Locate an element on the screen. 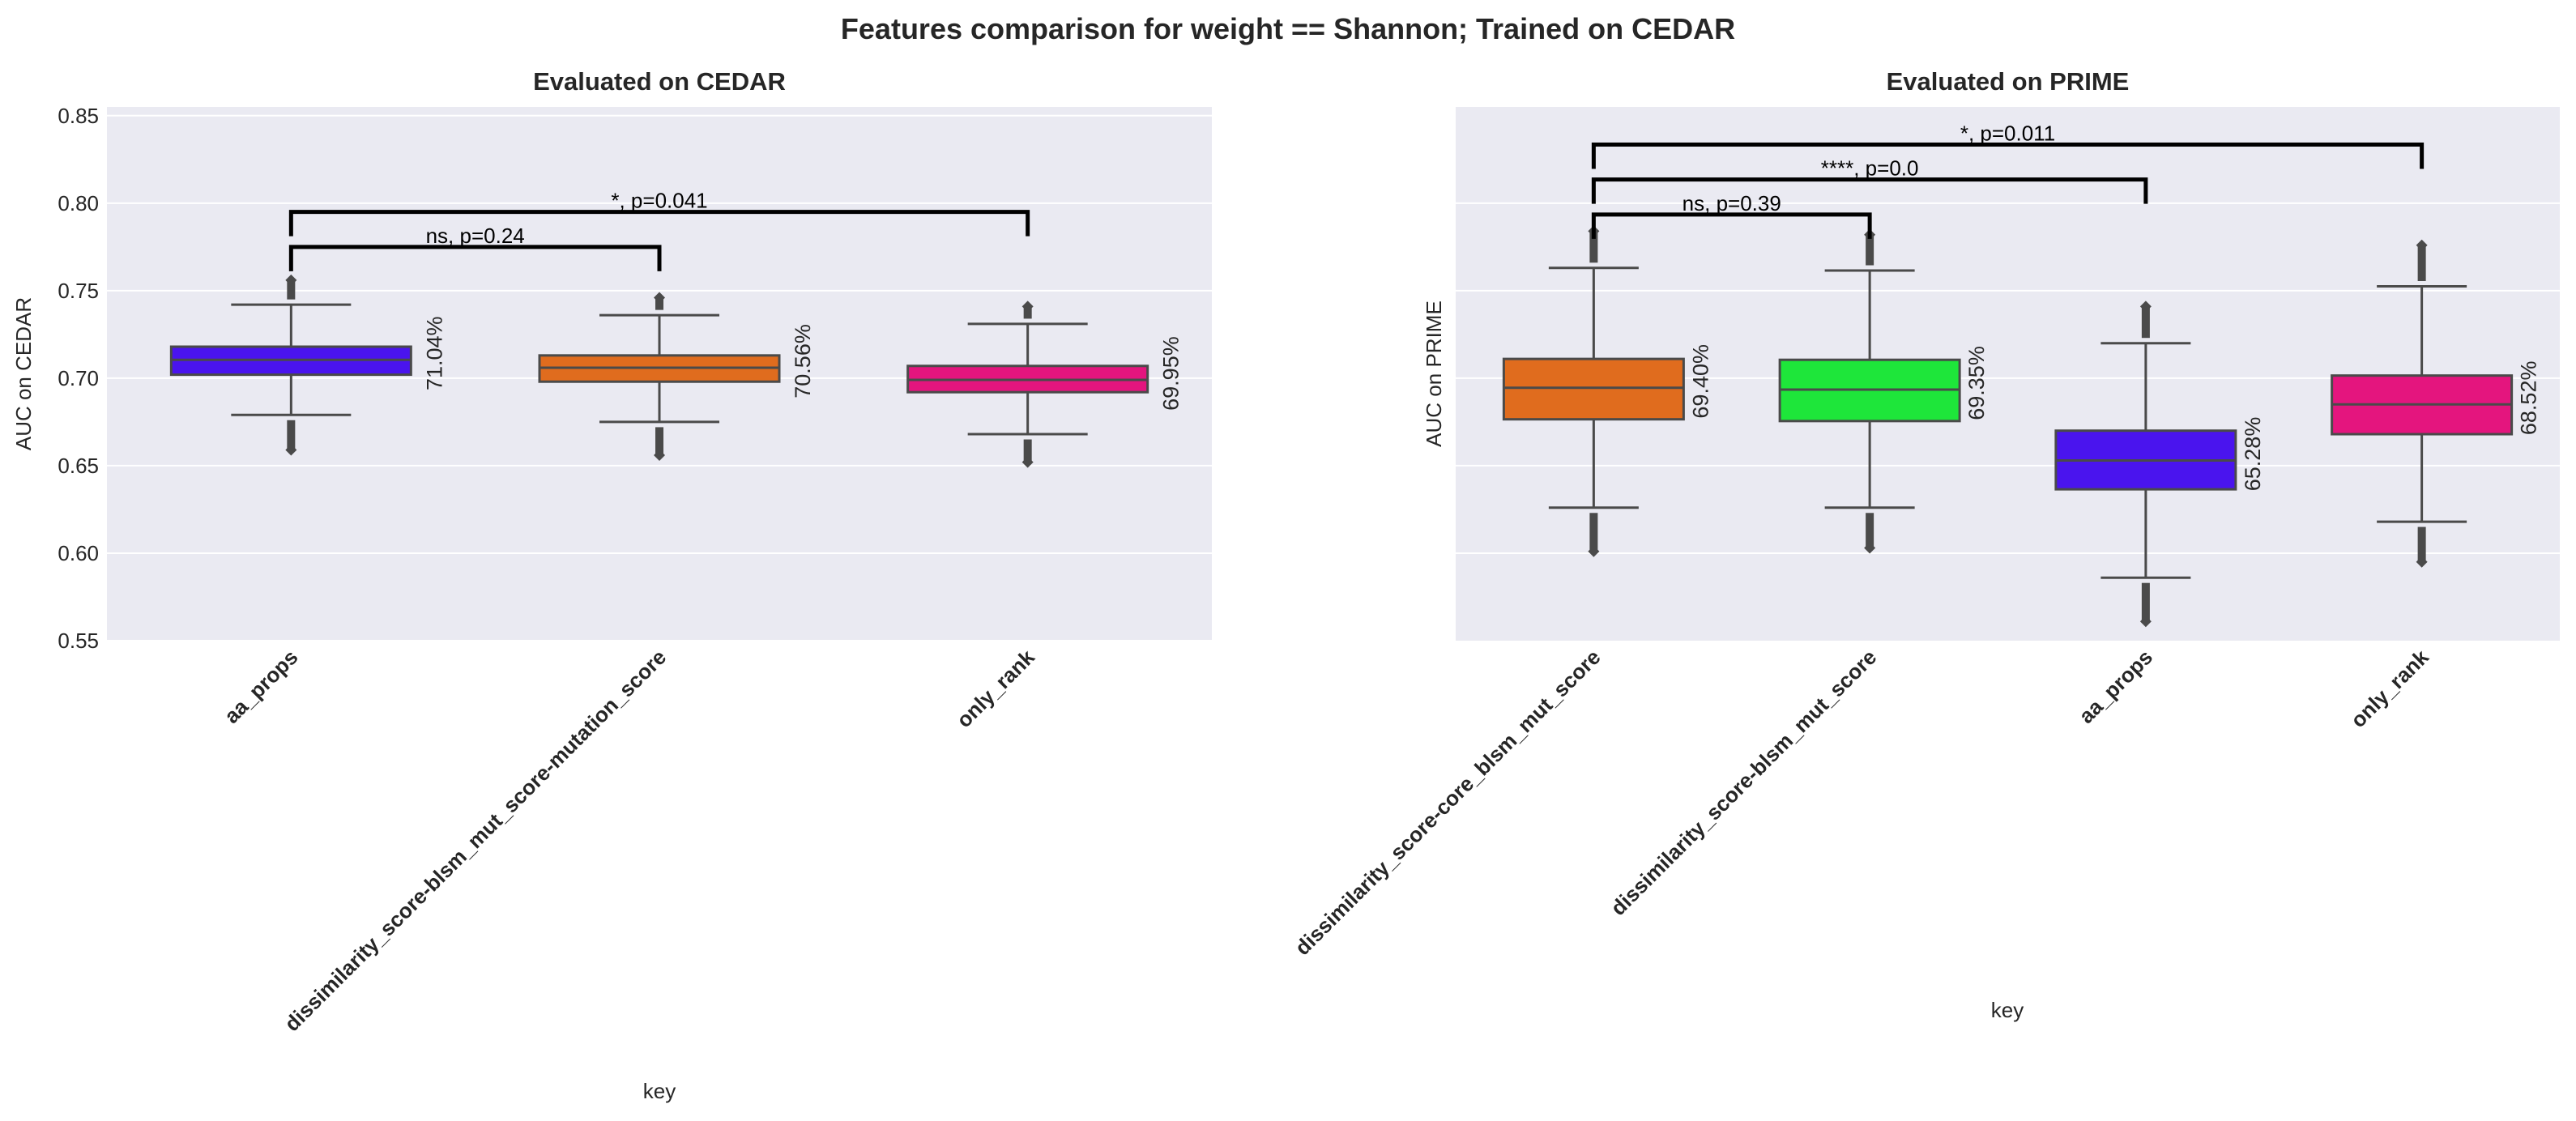 The image size is (2576, 1121). y-axis-label: AUC on PRIME is located at coordinates (1434, 374).